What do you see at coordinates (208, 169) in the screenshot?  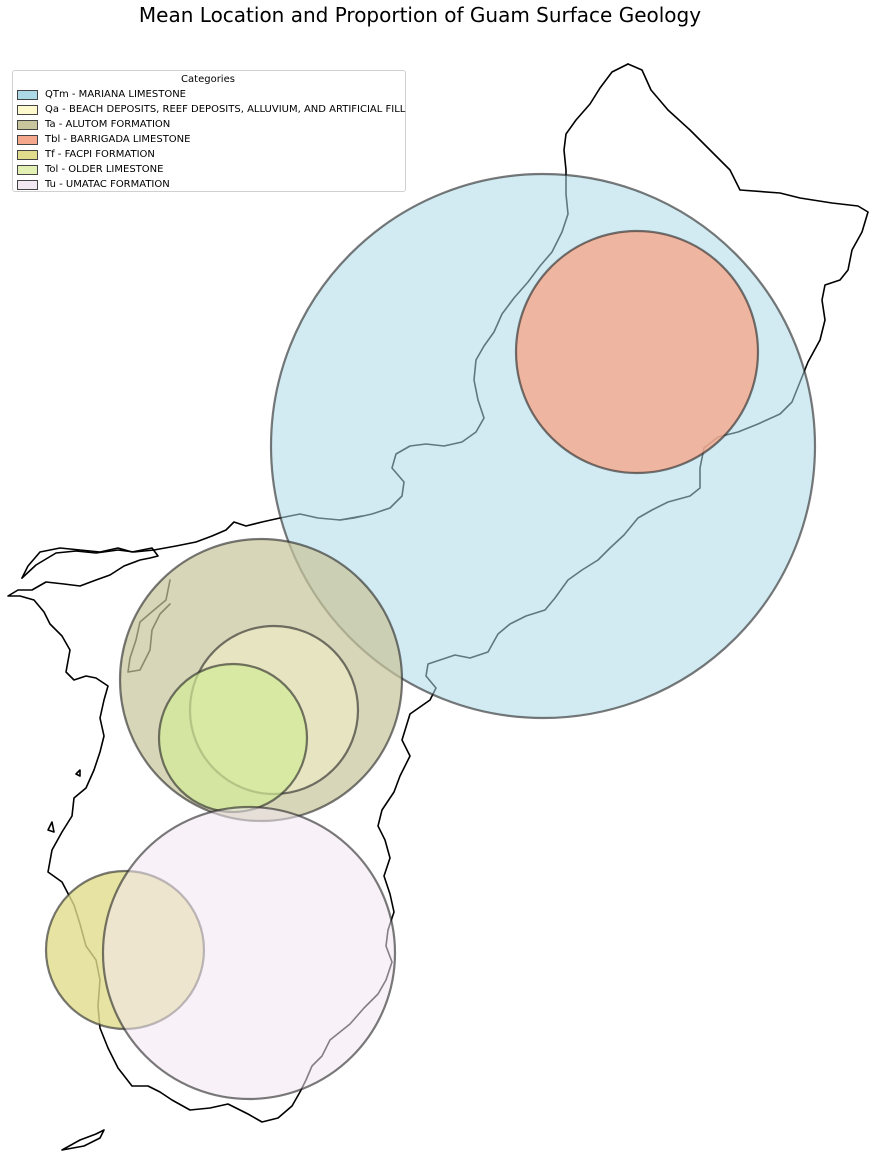 I see `legend-item-tol: Tol - OLDER LIMESTONE` at bounding box center [208, 169].